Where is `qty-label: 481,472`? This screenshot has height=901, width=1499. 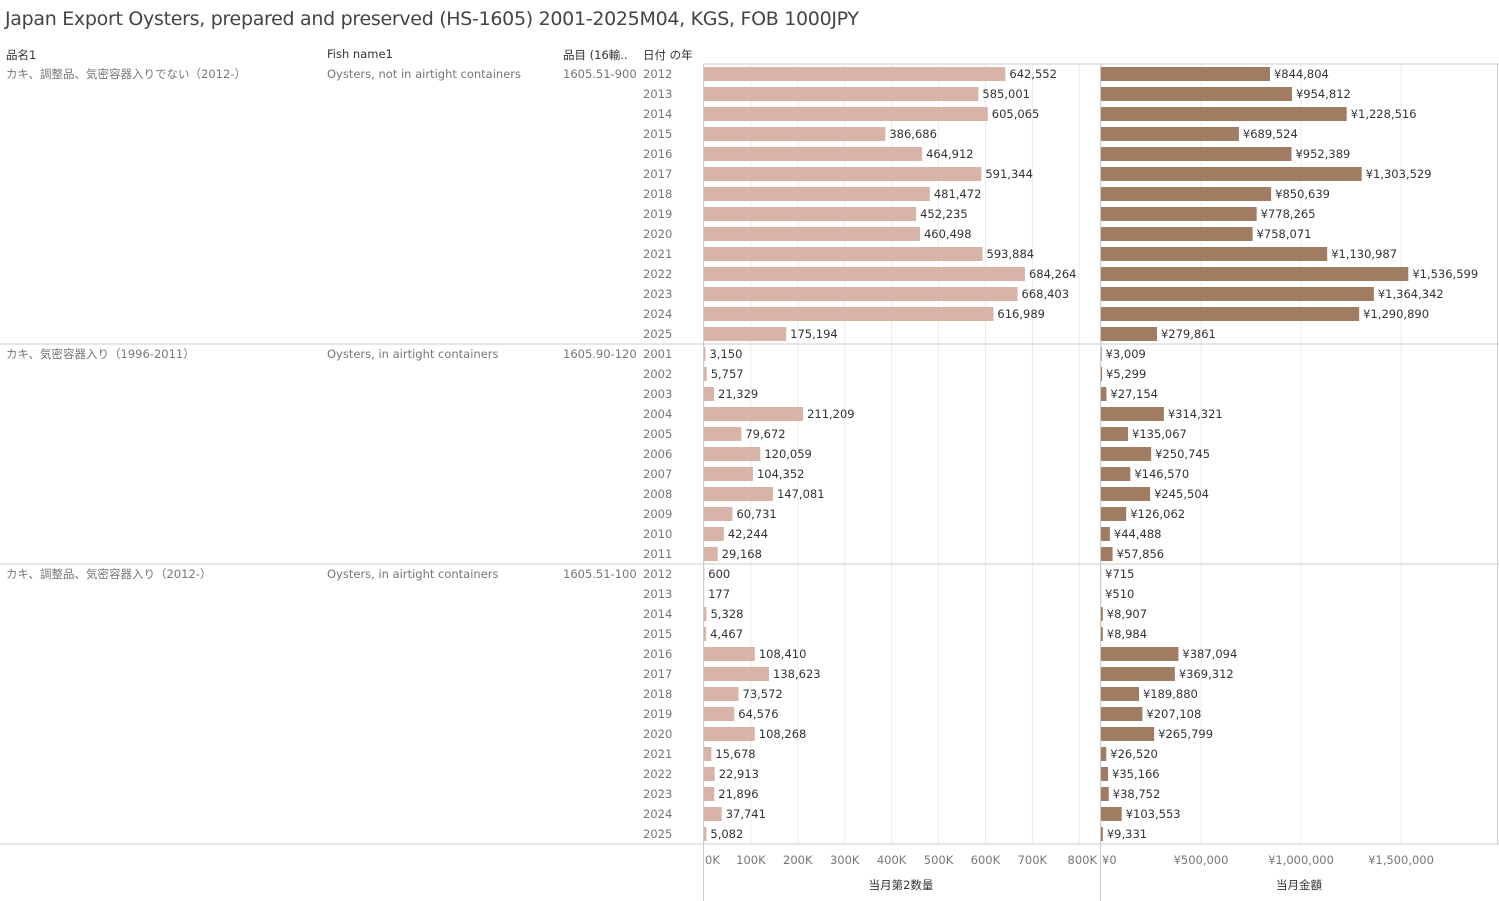 qty-label: 481,472 is located at coordinates (958, 194).